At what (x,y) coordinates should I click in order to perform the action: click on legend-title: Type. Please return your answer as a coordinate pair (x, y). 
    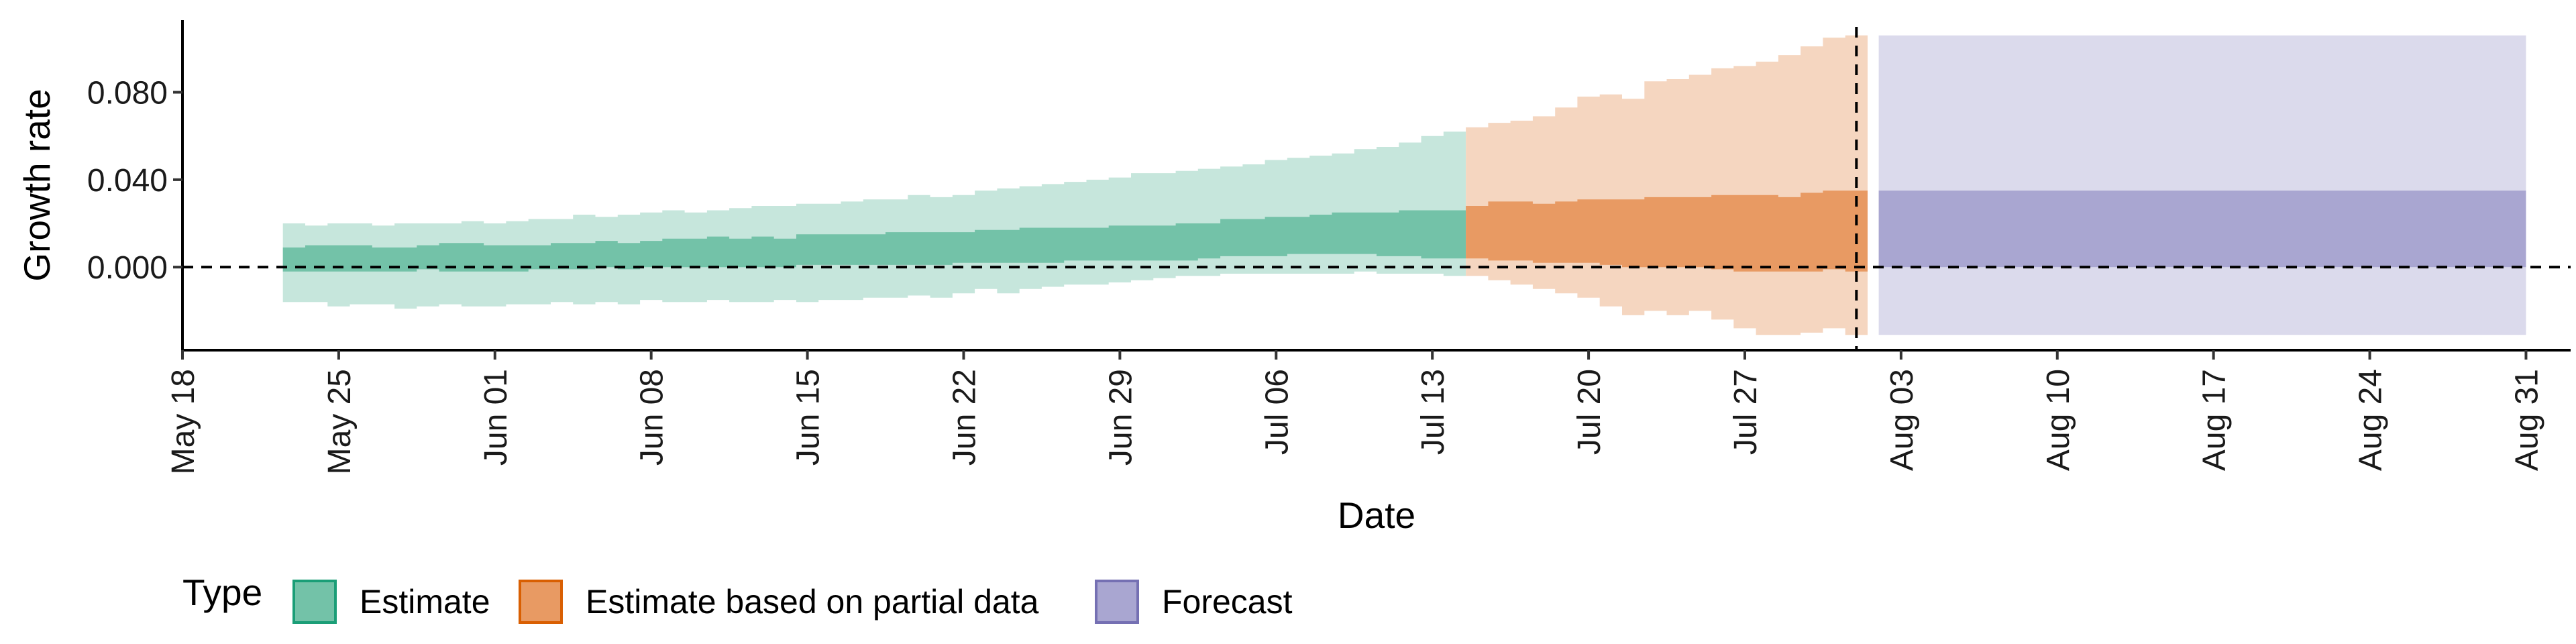
    Looking at the image, I should click on (222, 592).